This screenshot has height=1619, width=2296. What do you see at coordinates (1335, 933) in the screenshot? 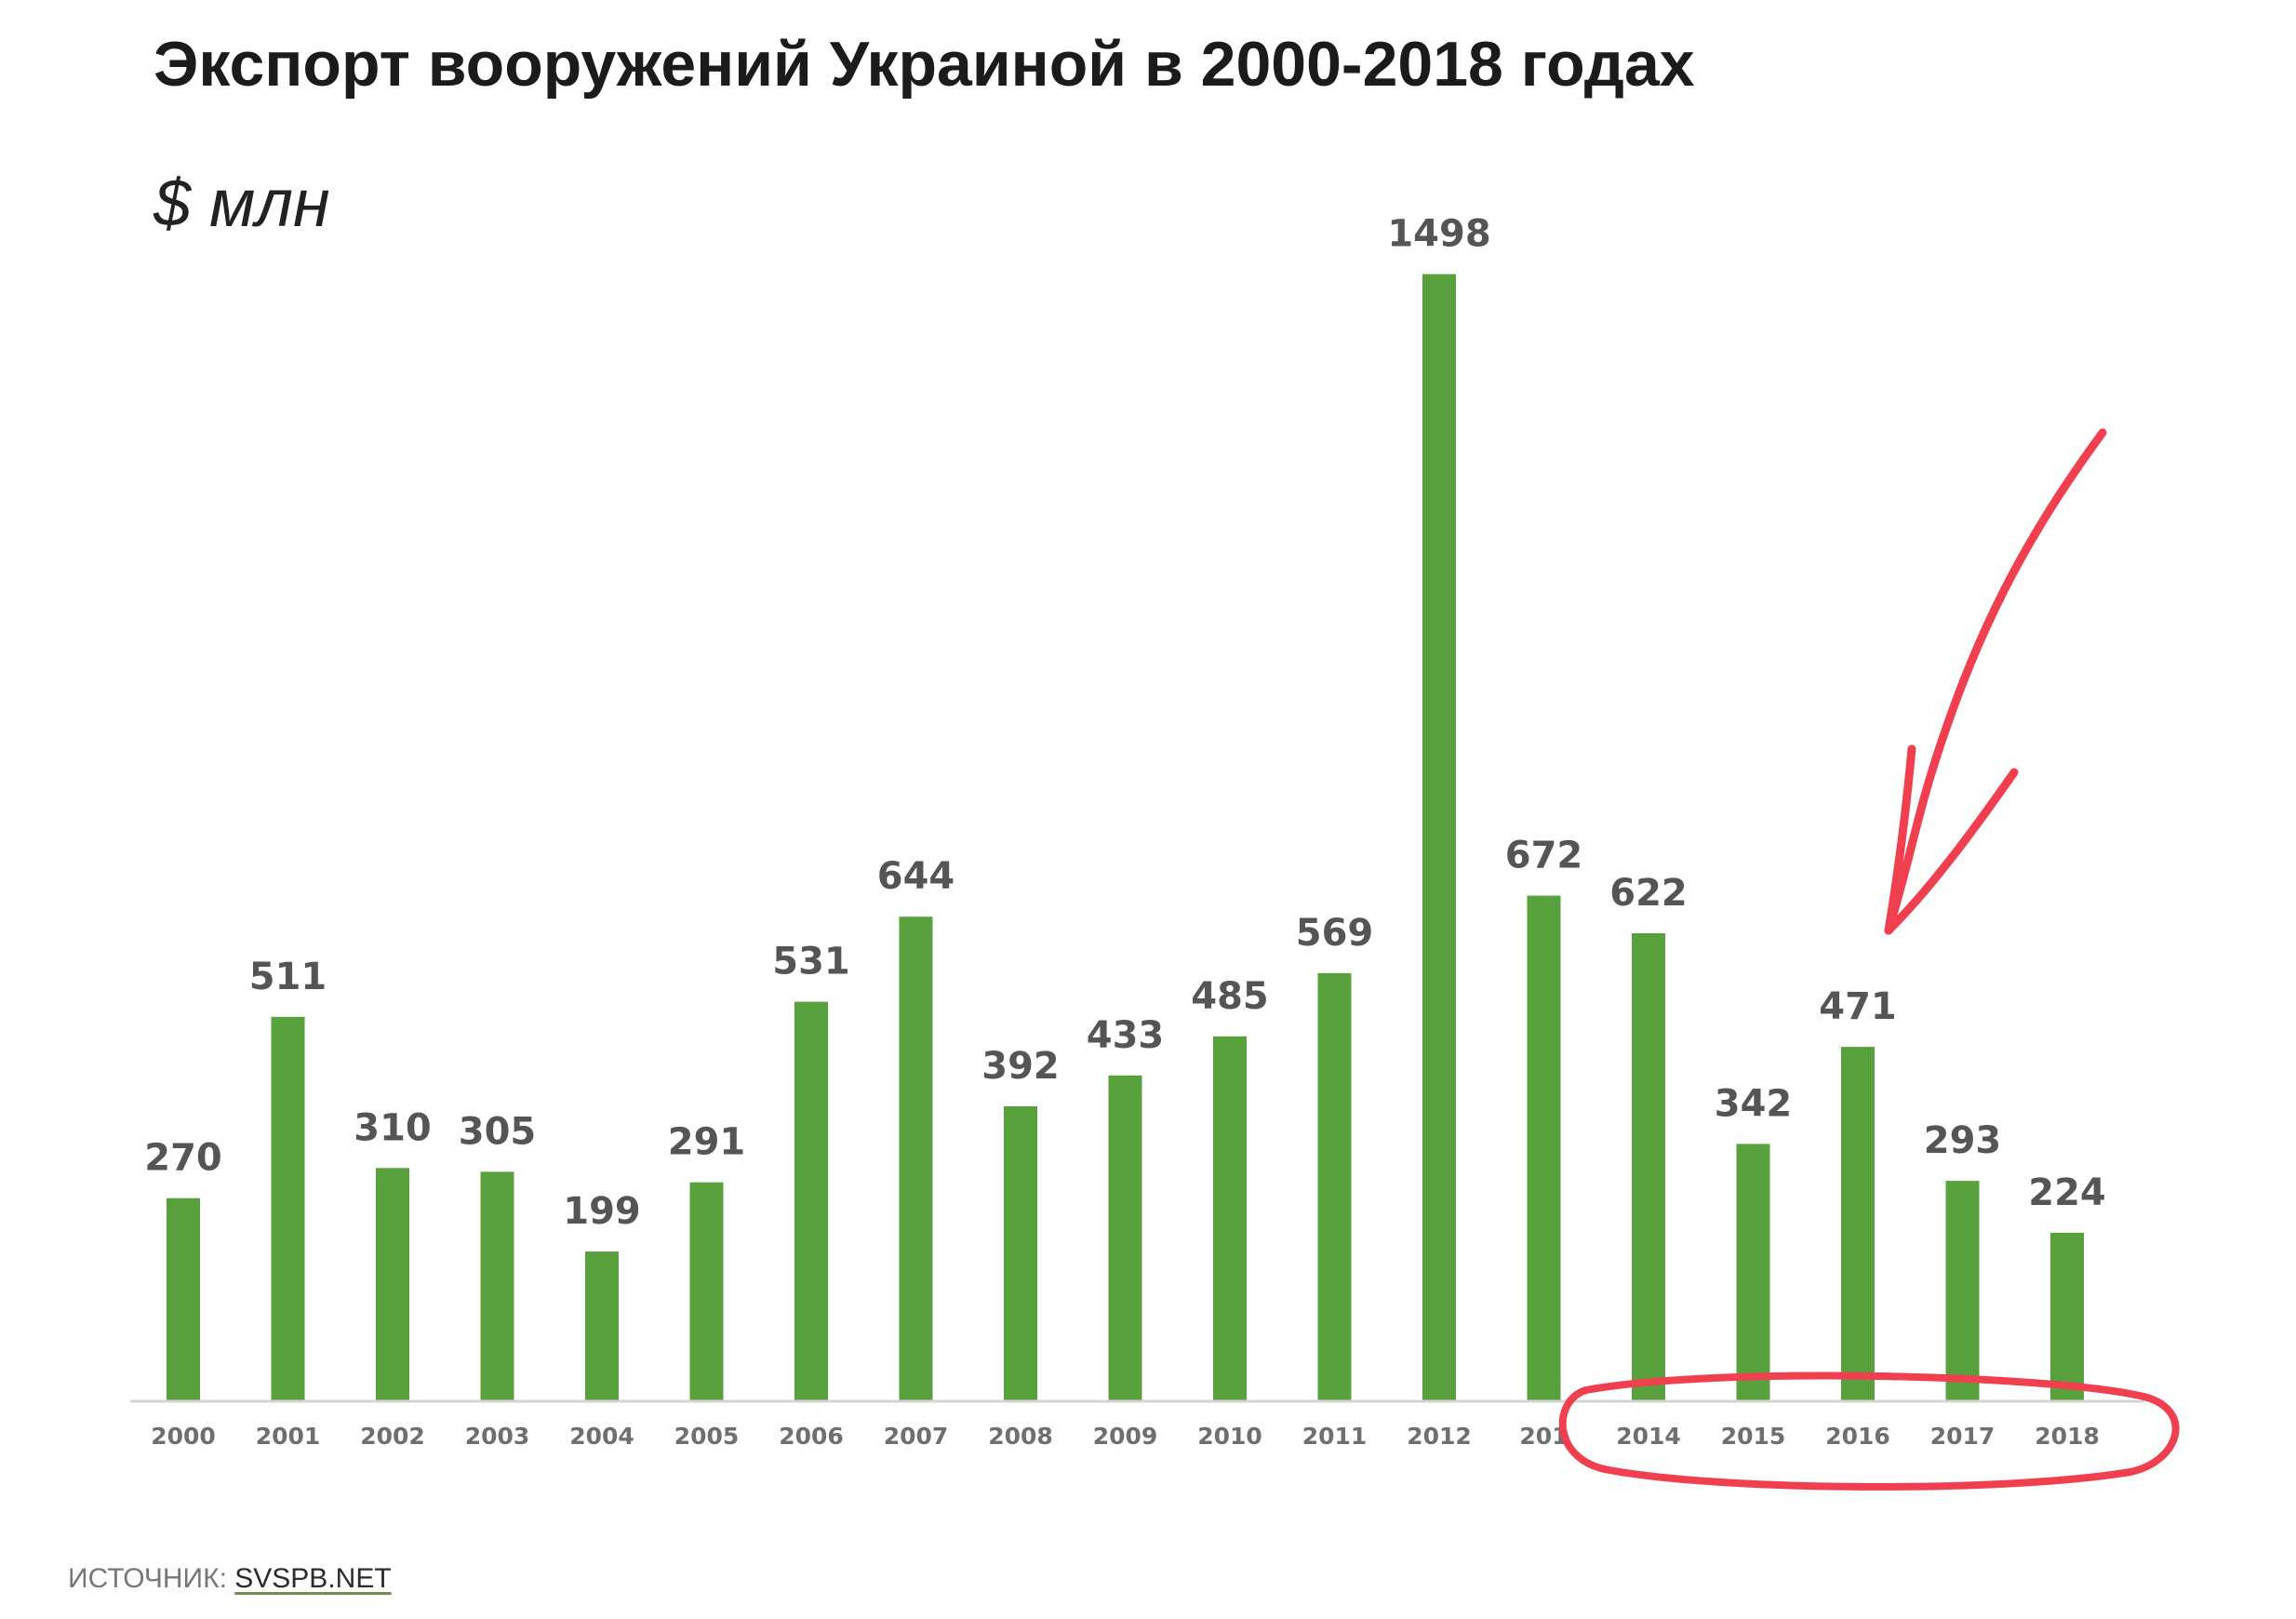
I see `value-label-2011: 569` at bounding box center [1335, 933].